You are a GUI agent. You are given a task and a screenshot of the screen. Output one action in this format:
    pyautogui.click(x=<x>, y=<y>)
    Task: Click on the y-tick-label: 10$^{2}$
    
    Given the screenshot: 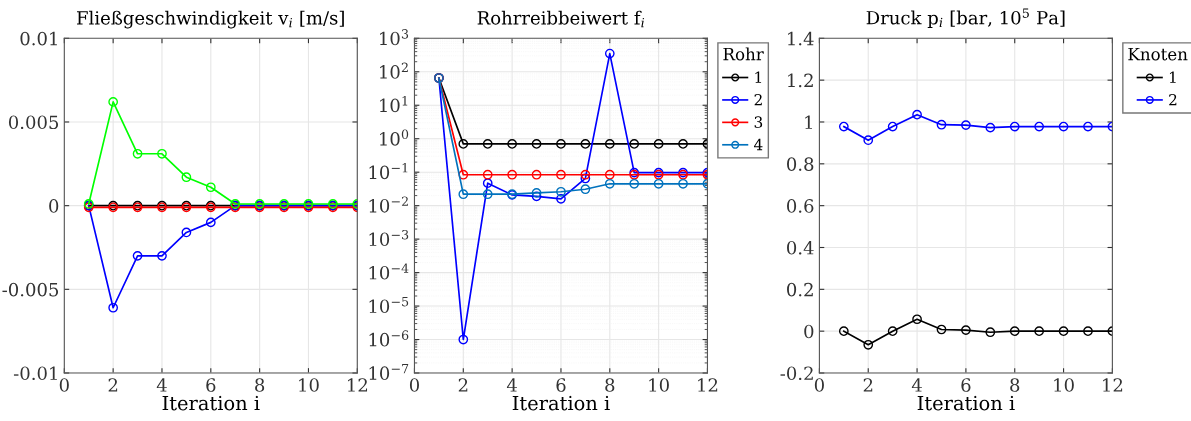 What is the action you would take?
    pyautogui.click(x=394, y=70)
    